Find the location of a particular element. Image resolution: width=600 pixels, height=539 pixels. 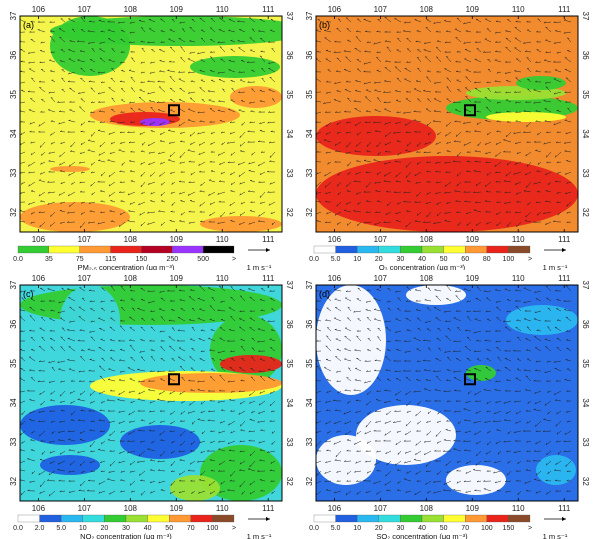

wind-unit-label: 1 m s⁻¹ is located at coordinates (259, 266).